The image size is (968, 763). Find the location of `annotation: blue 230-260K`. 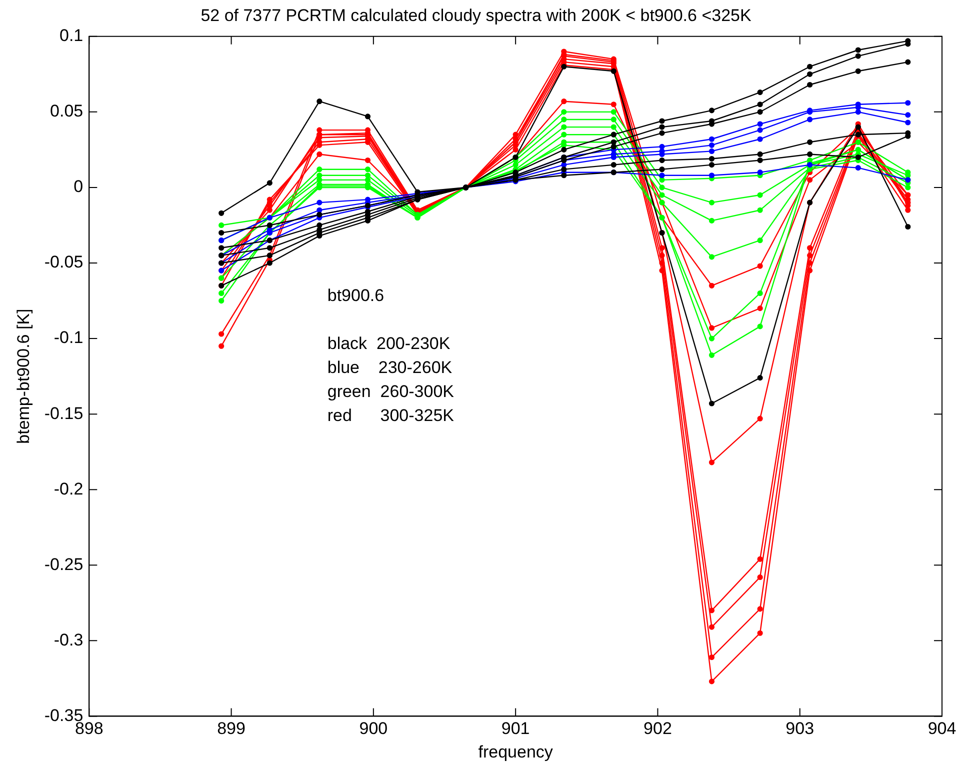

annotation: blue 230-260K is located at coordinates (390, 368).